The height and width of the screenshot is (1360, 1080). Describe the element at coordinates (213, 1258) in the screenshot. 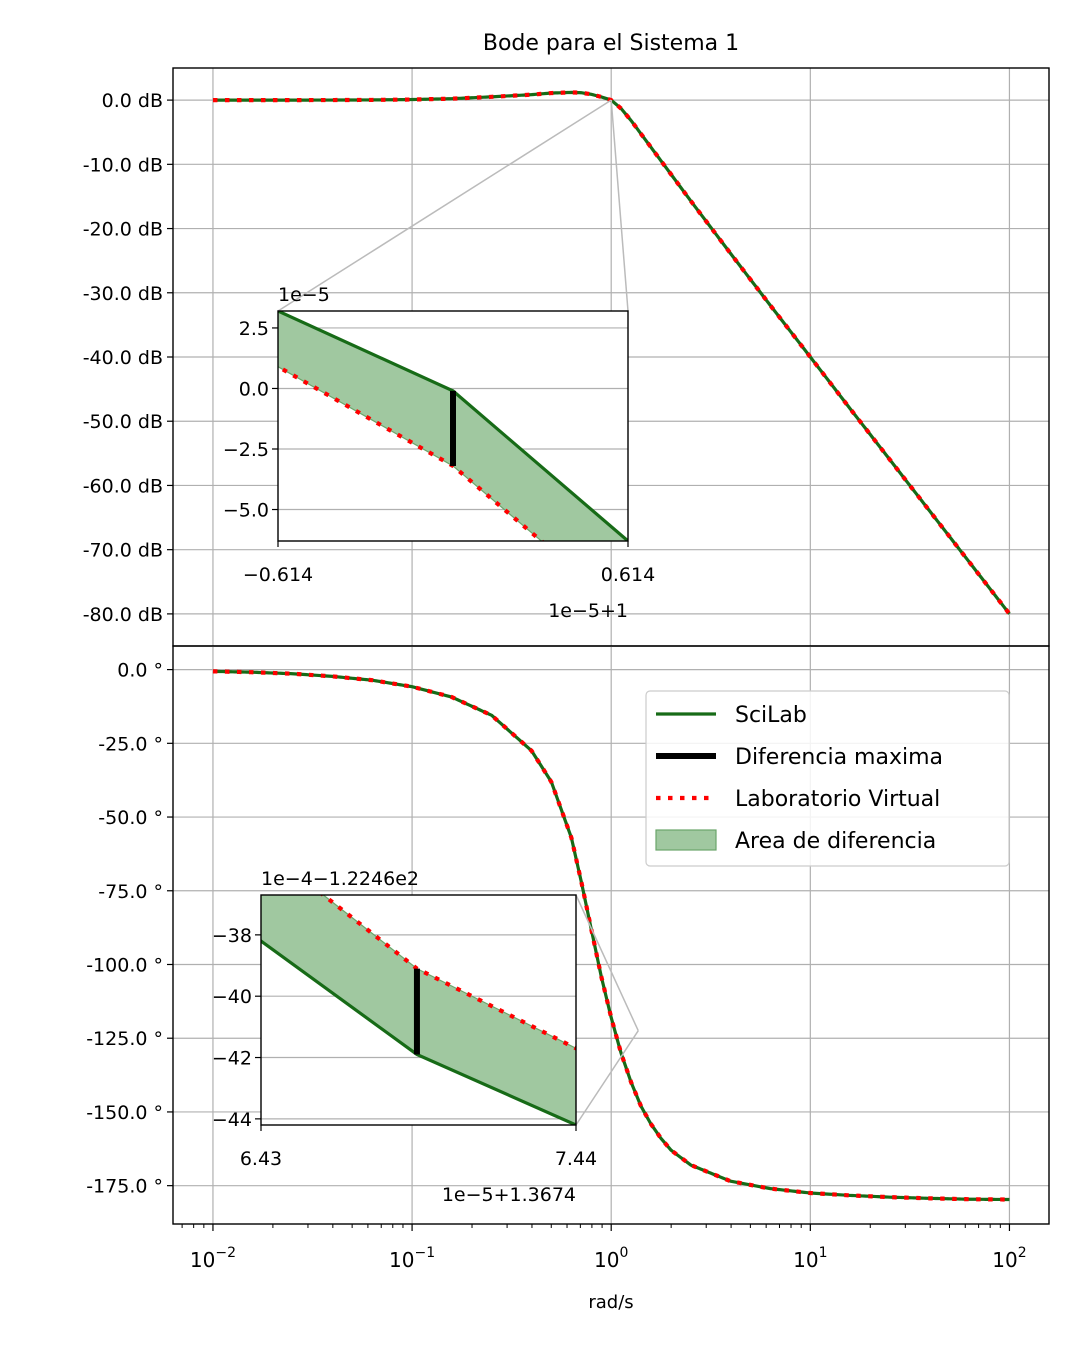

I see `x-tick-label: 10⁻²` at that location.